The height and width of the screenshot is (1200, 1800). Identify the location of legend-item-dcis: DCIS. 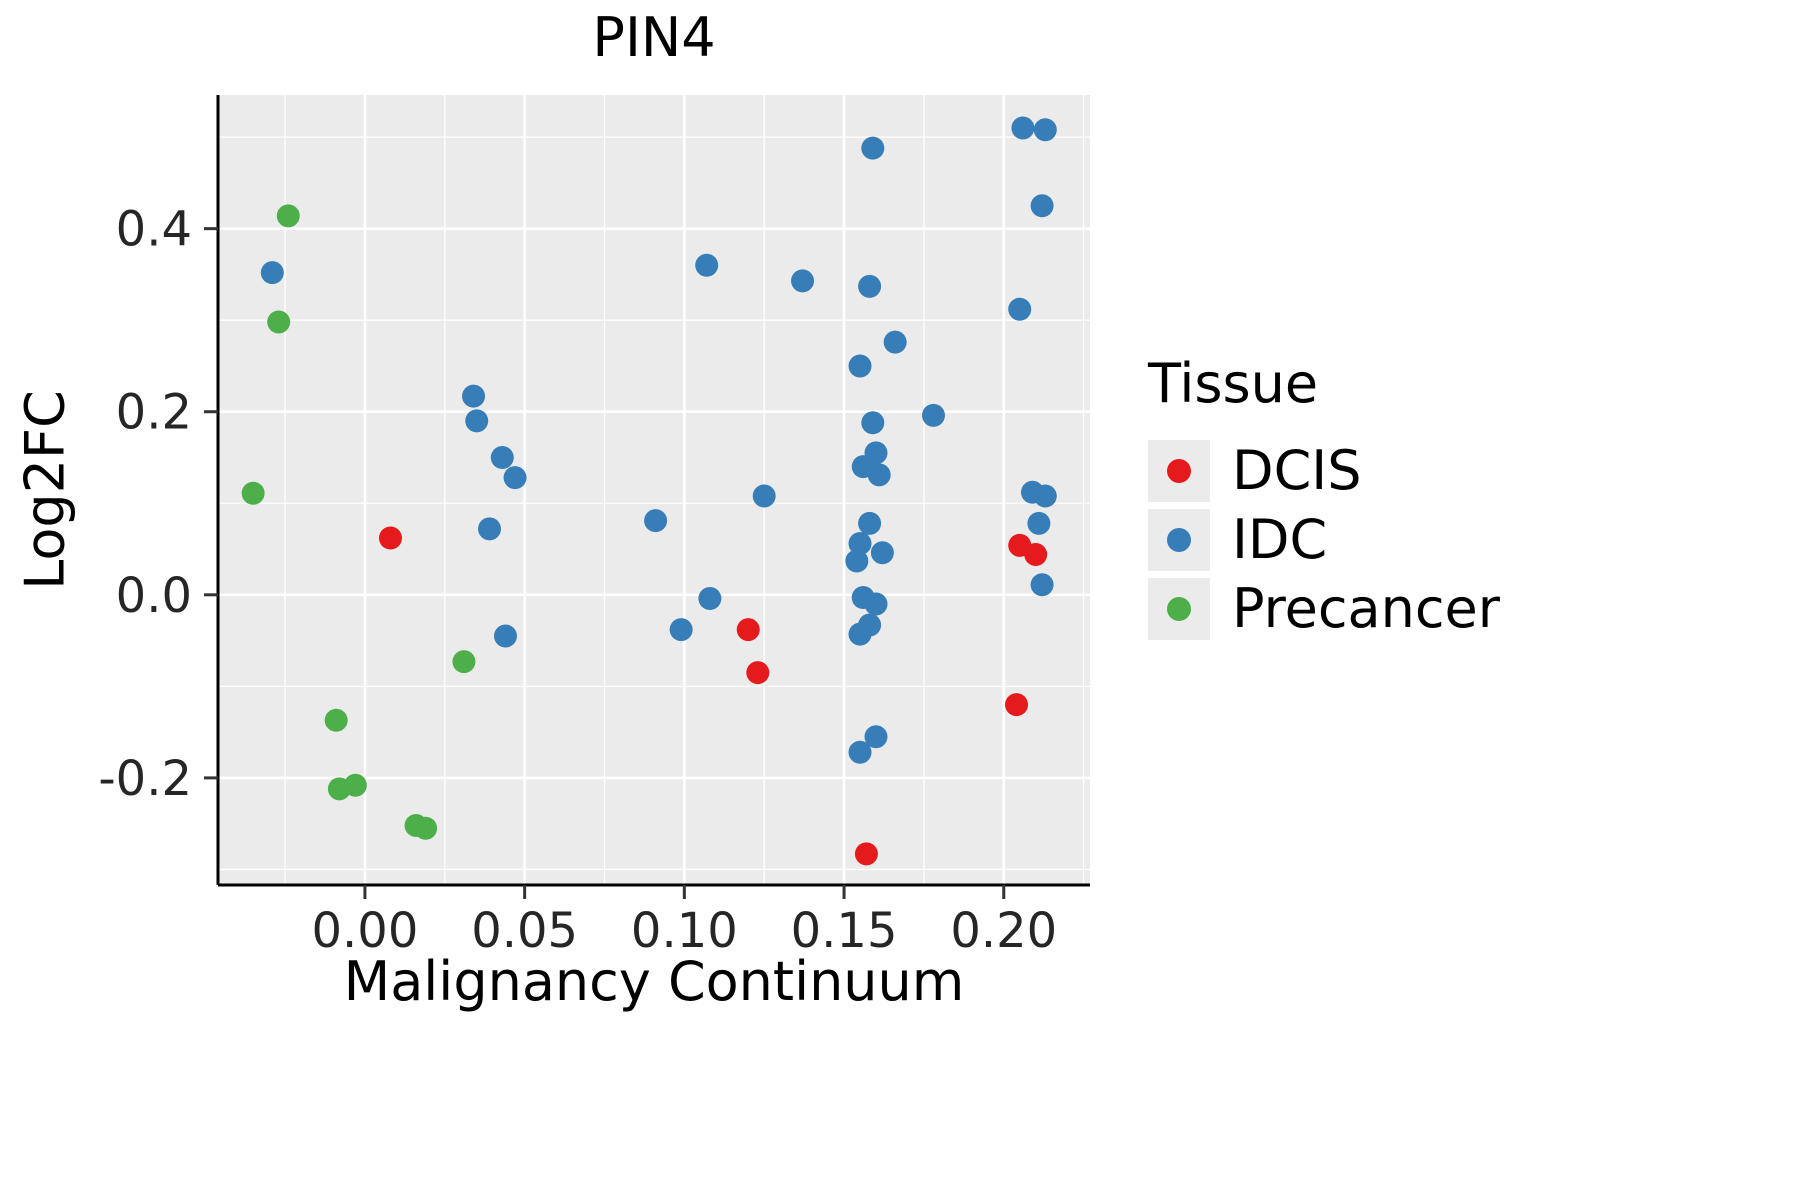
(1324, 470).